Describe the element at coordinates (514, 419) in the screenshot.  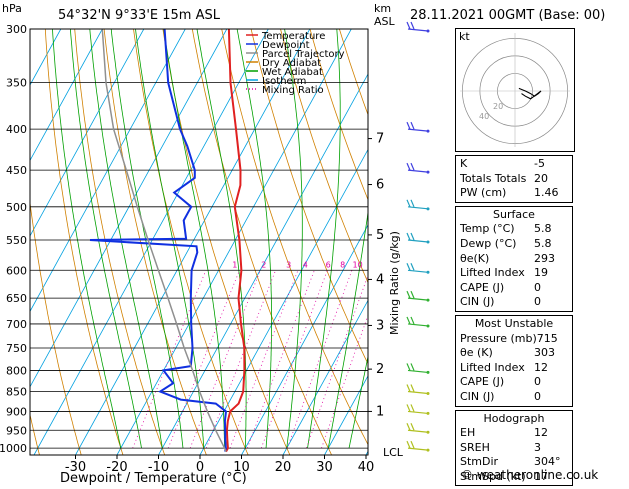
I see `section-title: Hodograph` at that location.